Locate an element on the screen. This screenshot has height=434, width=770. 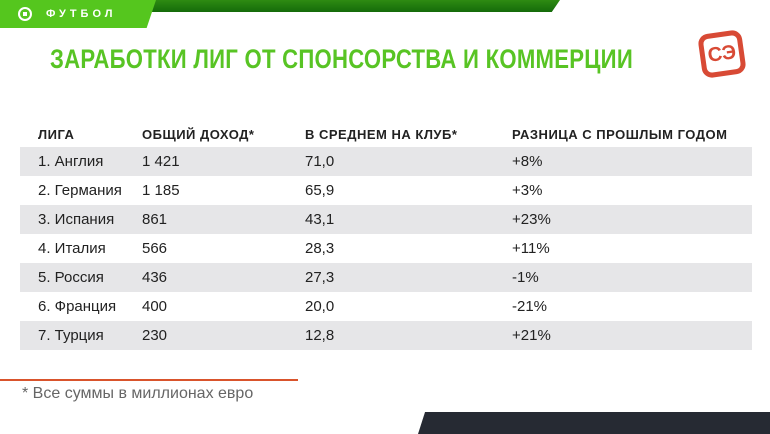
col-header: ЛИГА is located at coordinates (56, 134).